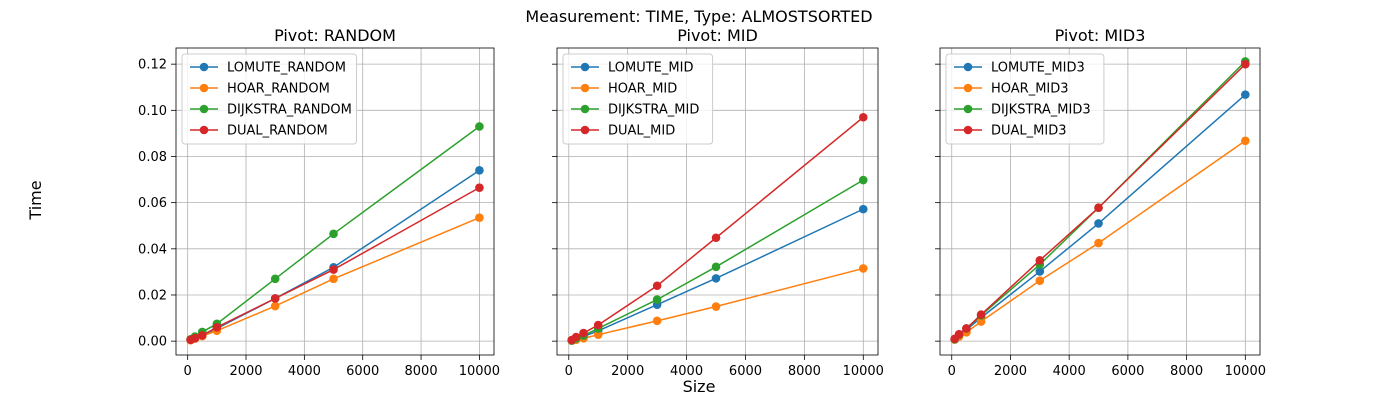 This screenshot has width=1400, height=400. Describe the element at coordinates (698, 16) in the screenshot. I see `figure-suptitle: Measurement: TIME, Type: ALMOSTSORTED` at that location.